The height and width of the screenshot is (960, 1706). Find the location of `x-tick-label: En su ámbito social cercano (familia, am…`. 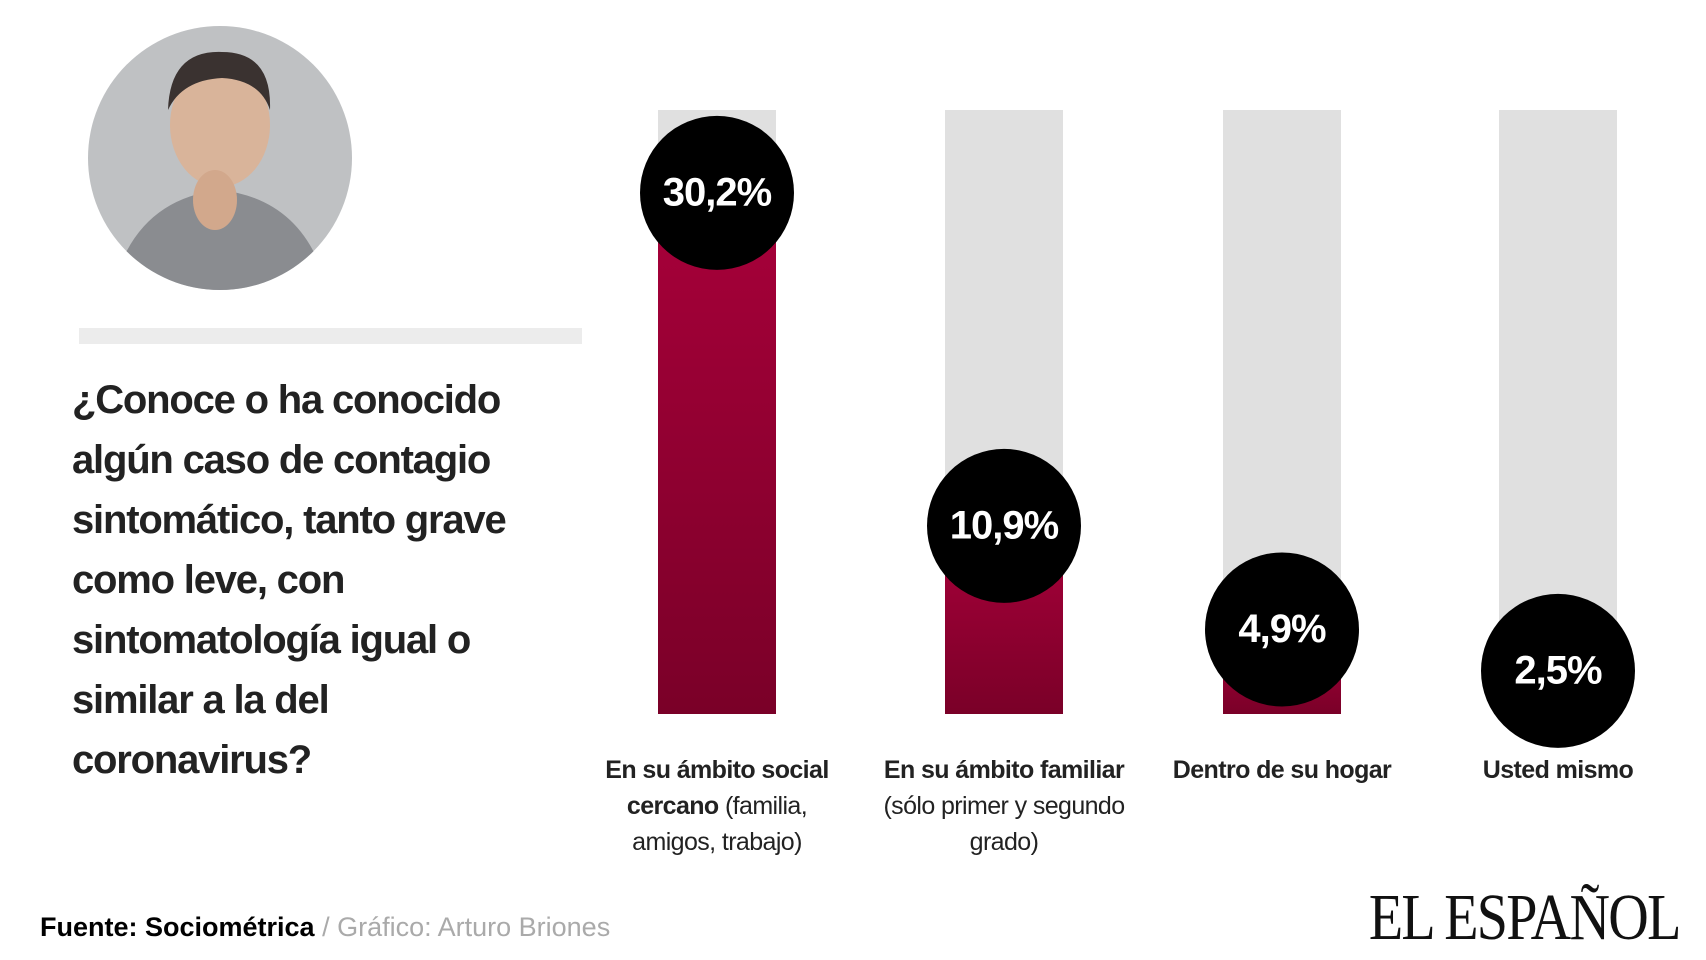

x-tick-label: En su ámbito social cercano (familia, am… is located at coordinates (717, 806).